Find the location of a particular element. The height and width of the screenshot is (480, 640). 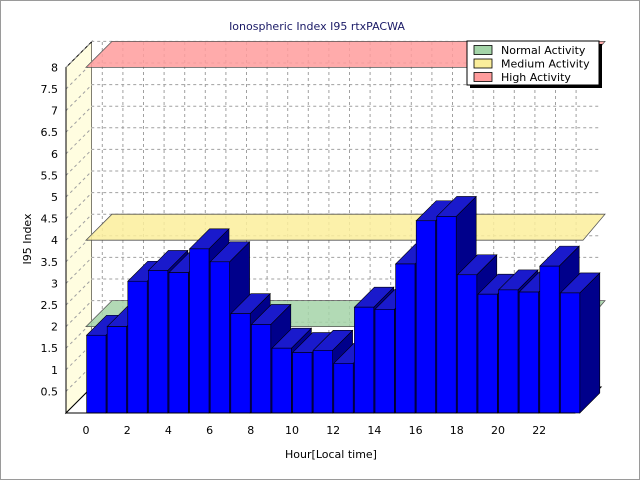

bar-side is located at coordinates (590, 343).